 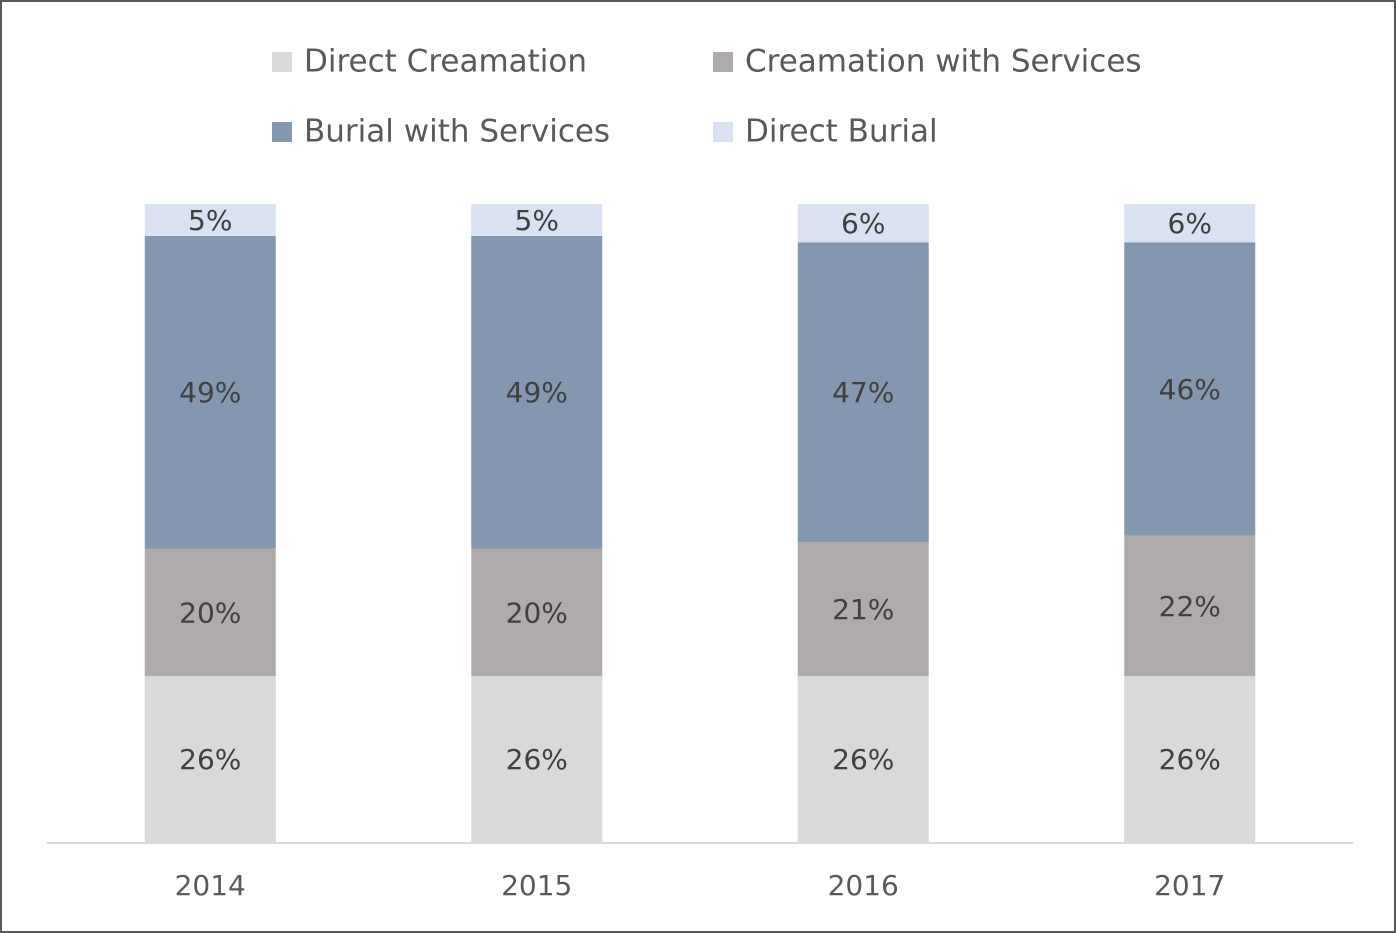 I want to click on legend-label: Direct Burial, so click(x=841, y=132).